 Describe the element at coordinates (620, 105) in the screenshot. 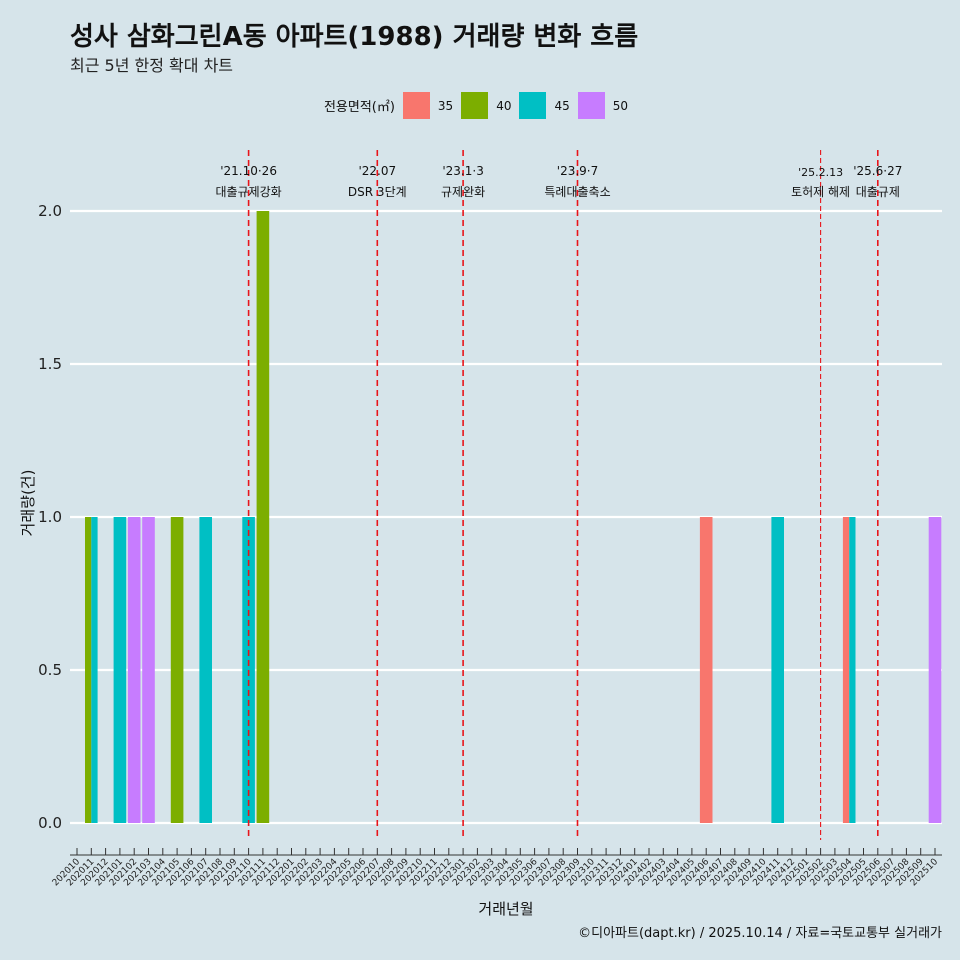

I see `legend-label: 50` at that location.